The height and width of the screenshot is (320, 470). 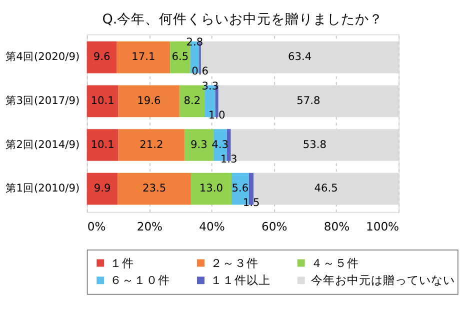 I want to click on x-tick-label: 0%, so click(x=96, y=227).